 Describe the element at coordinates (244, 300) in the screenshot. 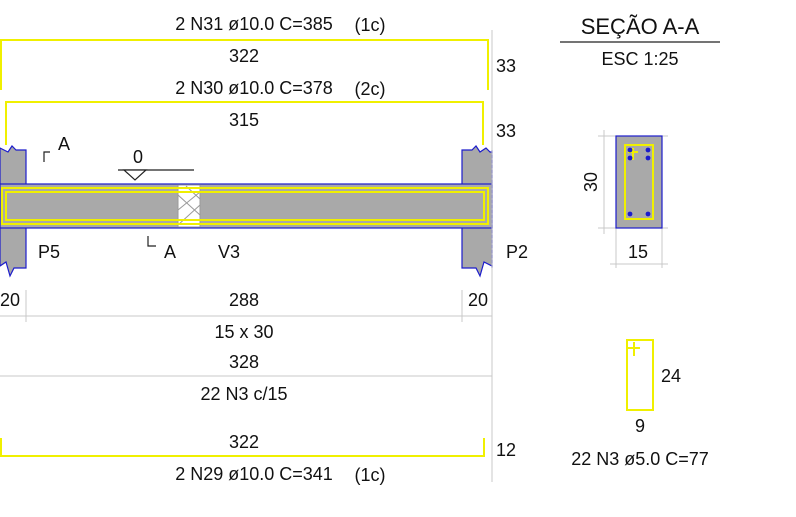

I see `span-length: 288` at that location.